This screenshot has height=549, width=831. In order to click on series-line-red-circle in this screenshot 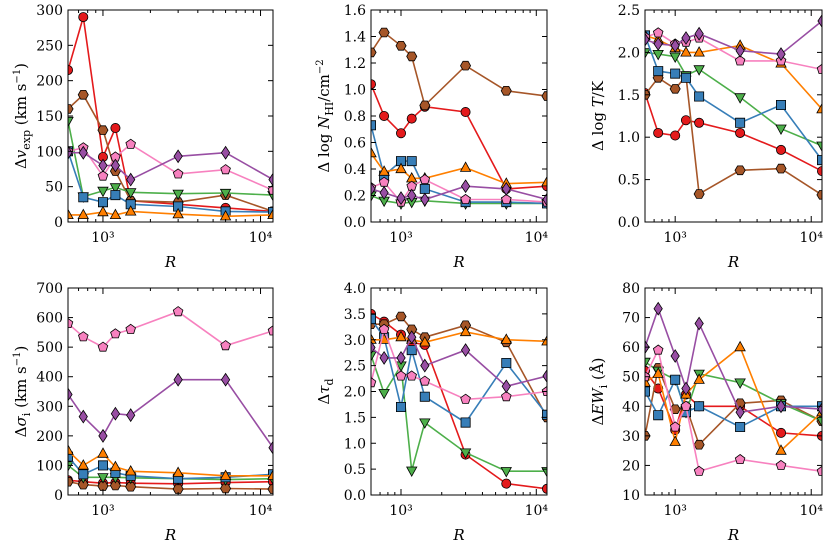, I will do `click(170, 114)`.